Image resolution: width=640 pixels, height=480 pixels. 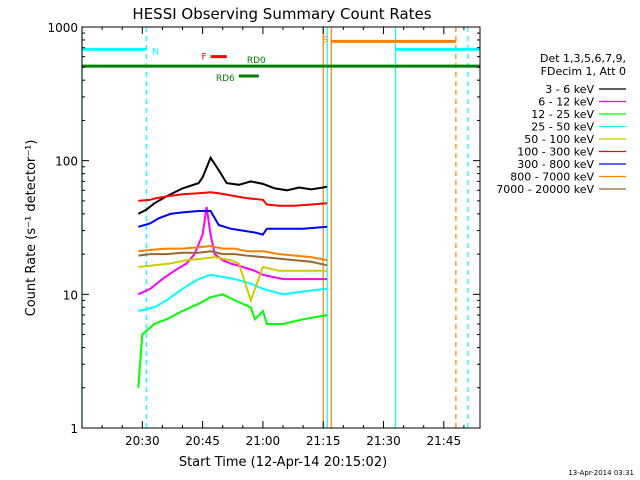 I want to click on legend-label-4: 50 - 100 keV, so click(x=559, y=139).